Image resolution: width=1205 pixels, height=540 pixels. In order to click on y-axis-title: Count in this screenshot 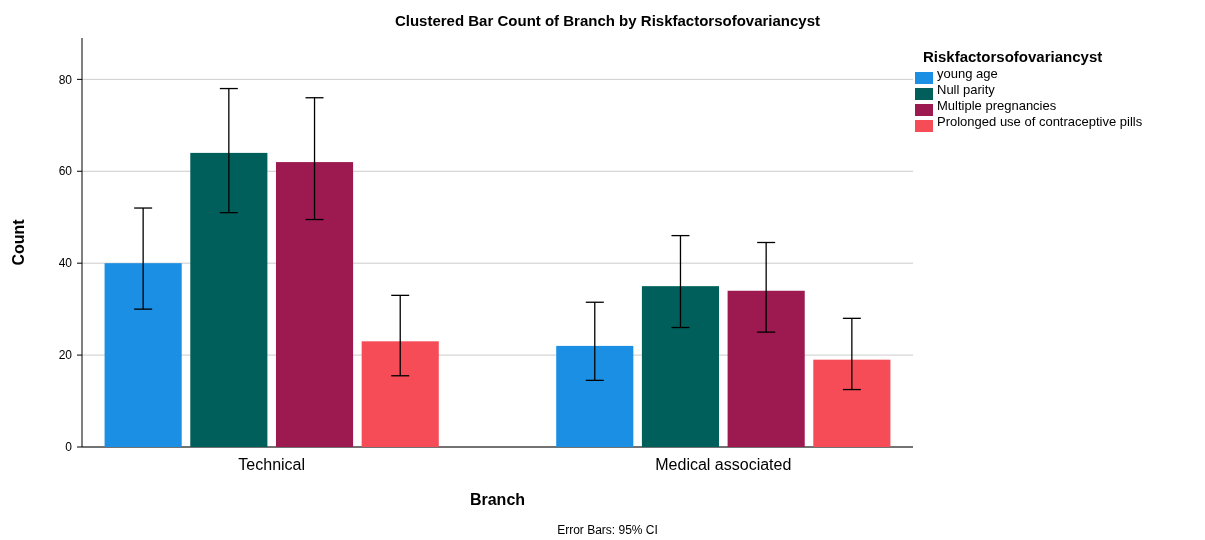, I will do `click(18, 242)`.